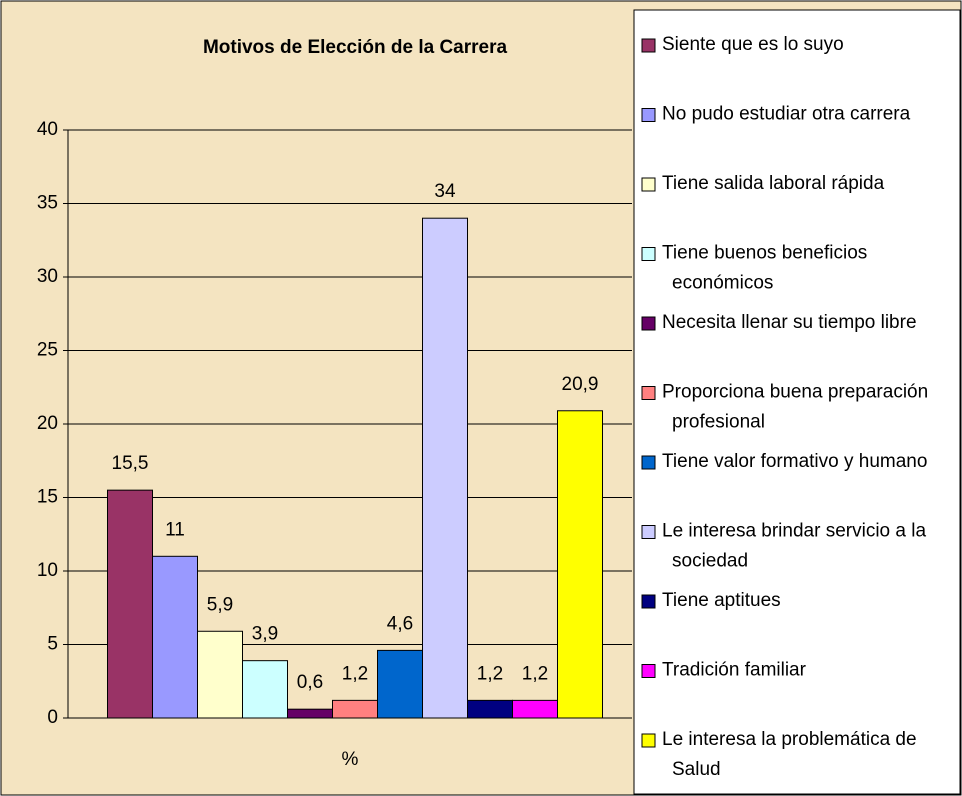  I want to click on y-tick-label: 25, so click(47, 350).